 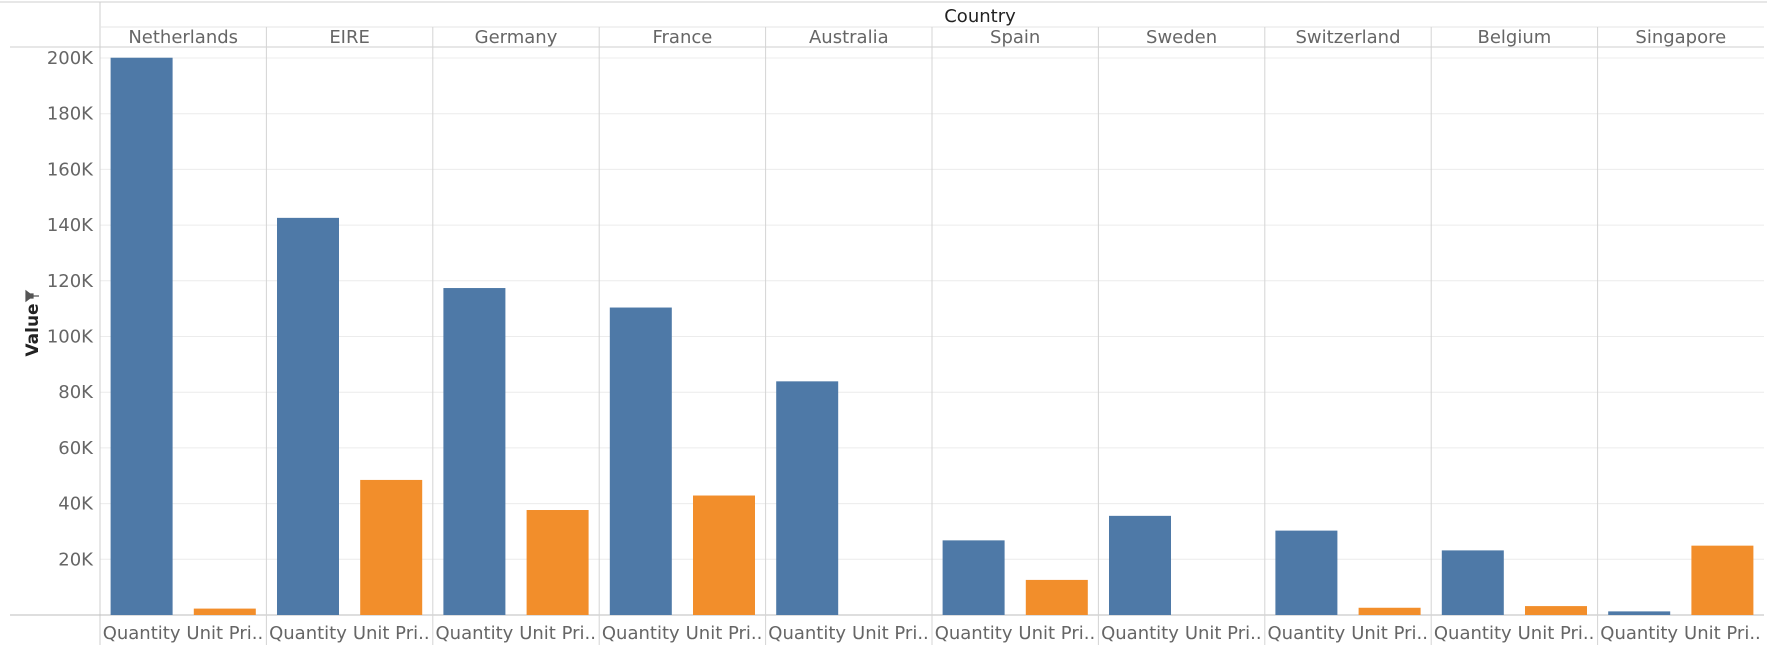 I want to click on column-header-spain: Spain, so click(x=1015, y=37).